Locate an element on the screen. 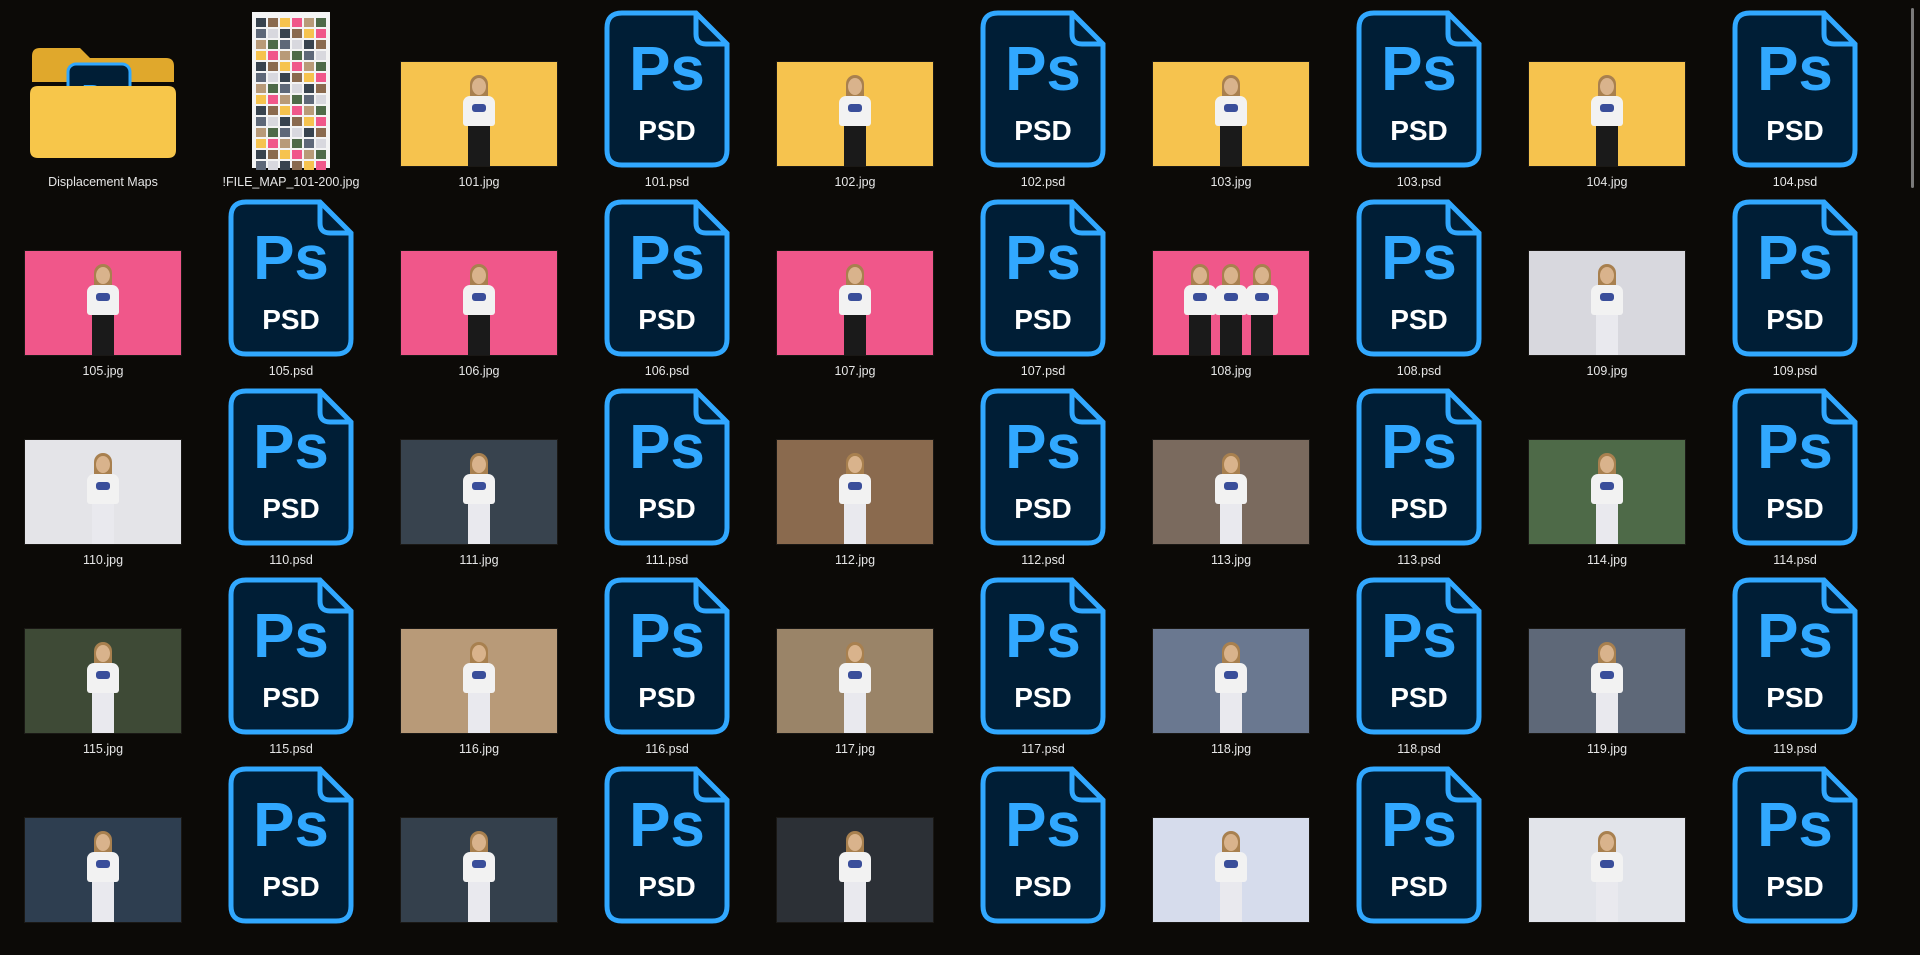 This screenshot has height=955, width=1920. file-item: Ps PSD 103.psd is located at coordinates (1419, 104).